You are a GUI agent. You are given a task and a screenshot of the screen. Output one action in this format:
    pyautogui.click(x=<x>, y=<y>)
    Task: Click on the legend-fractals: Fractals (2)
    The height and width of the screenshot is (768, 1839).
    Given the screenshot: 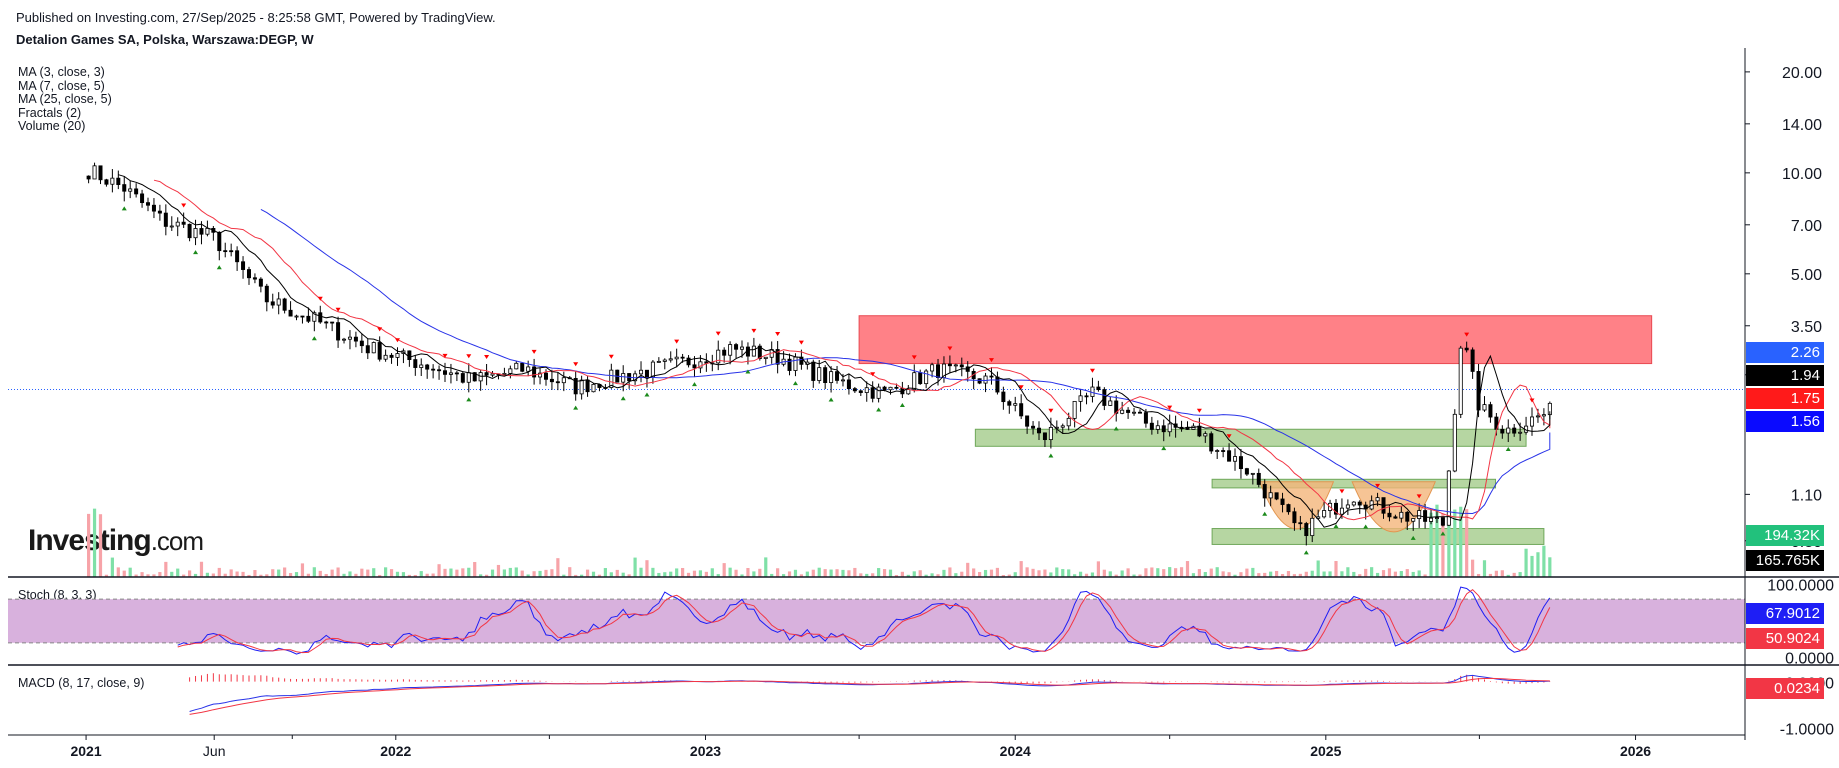 What is the action you would take?
    pyautogui.click(x=50, y=112)
    